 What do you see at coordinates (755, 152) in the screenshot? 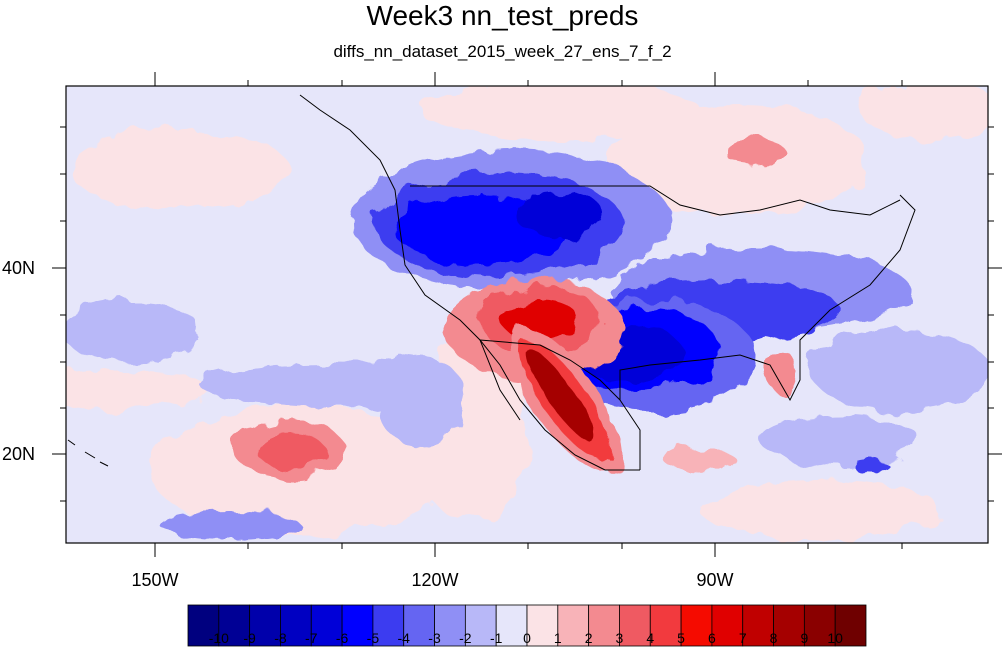
I see `hudson-positive` at bounding box center [755, 152].